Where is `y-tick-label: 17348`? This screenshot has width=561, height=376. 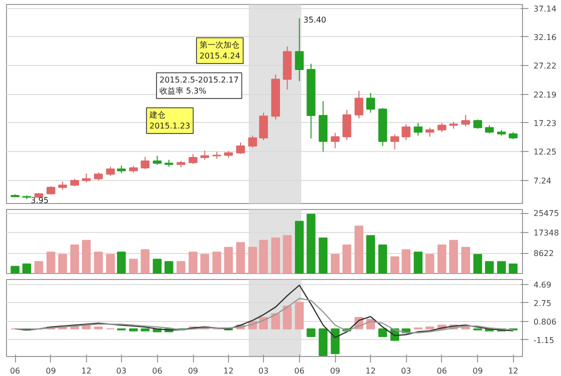
y-tick-label: 17348 is located at coordinates (546, 233).